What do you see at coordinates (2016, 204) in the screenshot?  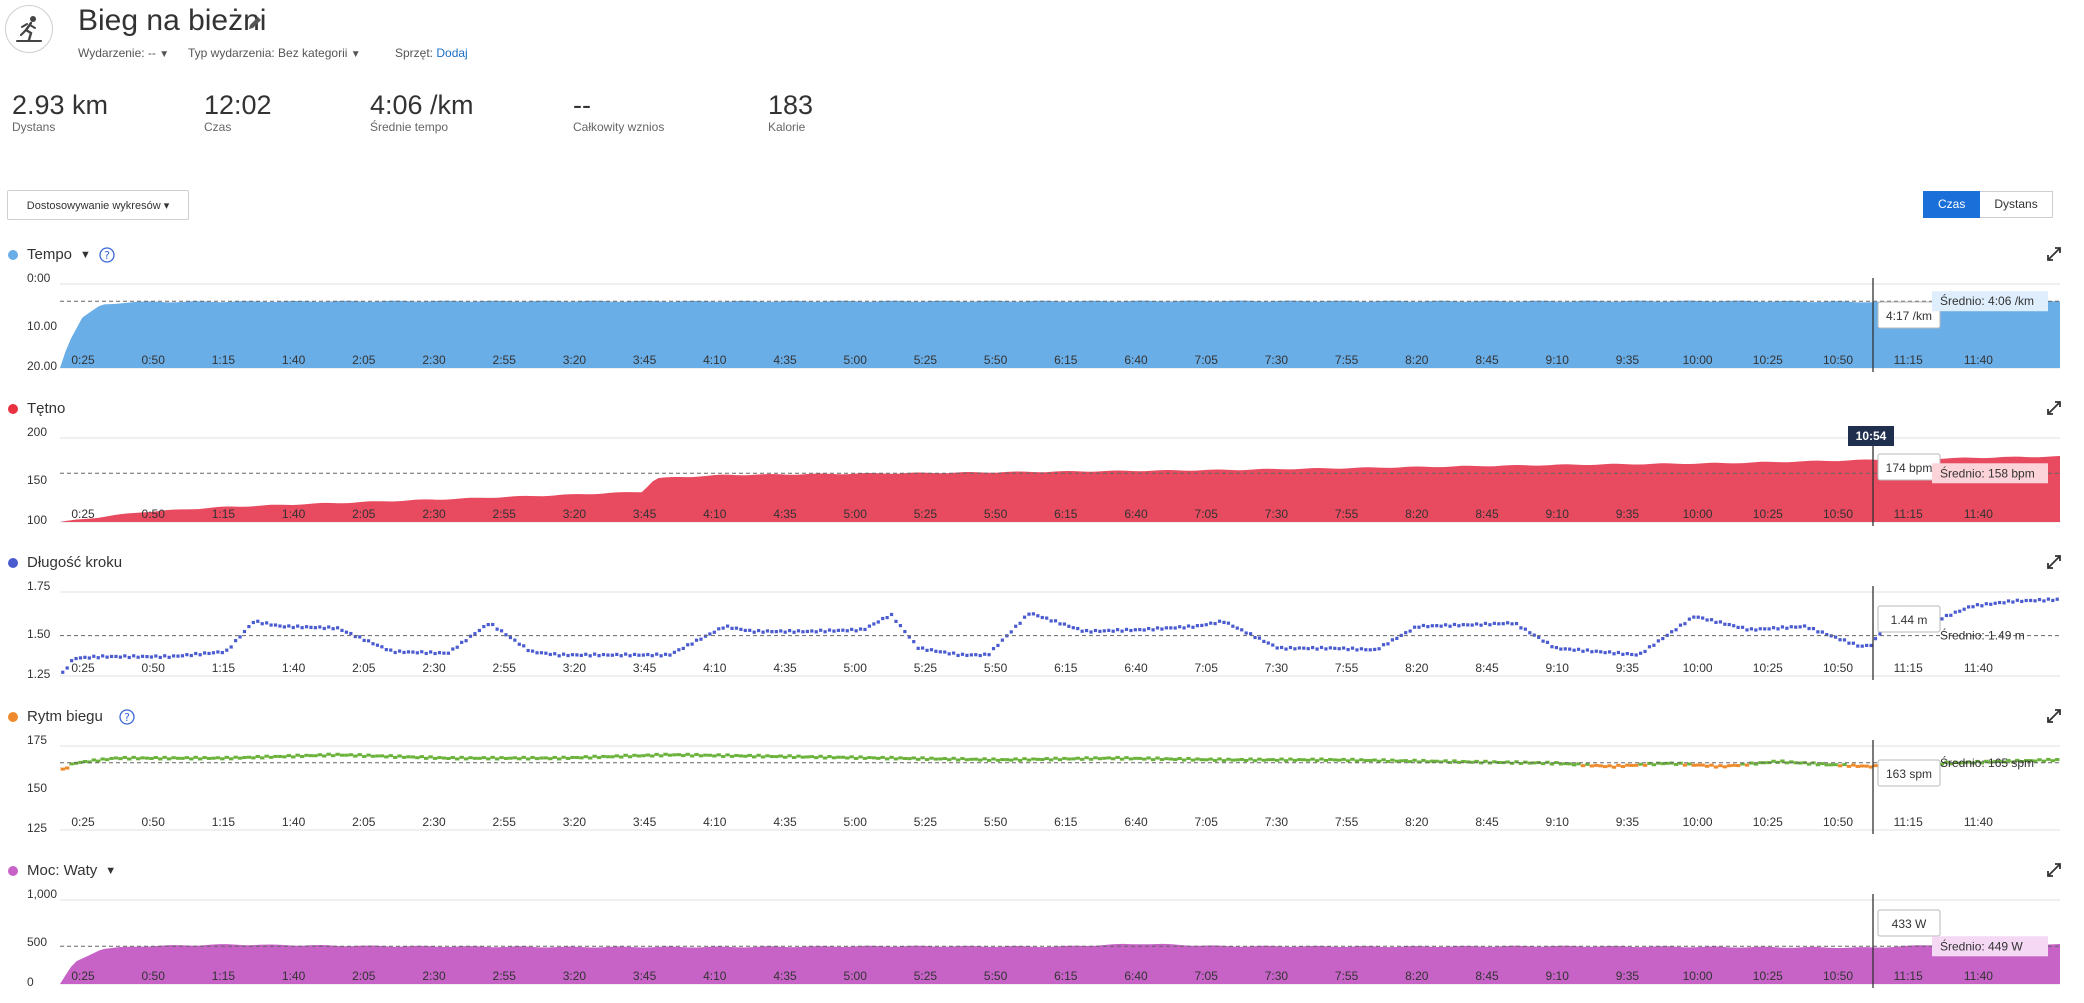 I see `toggle-distance-button: Dystans` at bounding box center [2016, 204].